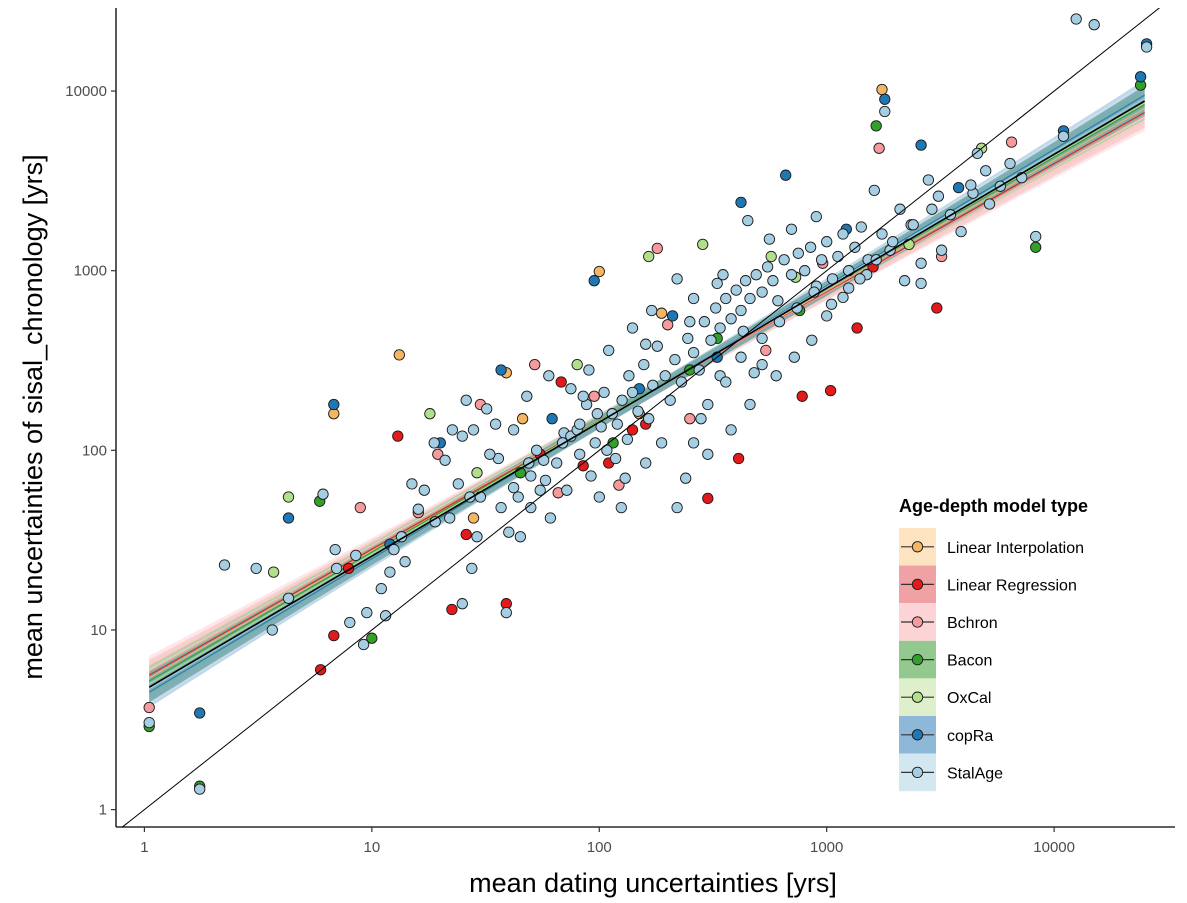 The height and width of the screenshot is (903, 1187). What do you see at coordinates (969, 698) in the screenshot?
I see `legend-label: OxCal` at bounding box center [969, 698].